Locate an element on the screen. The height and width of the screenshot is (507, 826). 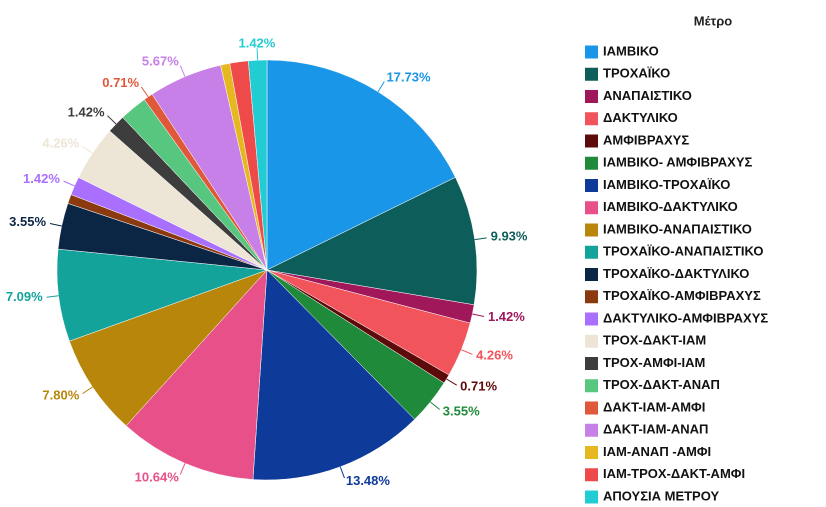
legend-label: ΙΑΜΒΙΚΟ-ΑΝΑΠΑΙΣΤΙΚΟ is located at coordinates (677, 228).